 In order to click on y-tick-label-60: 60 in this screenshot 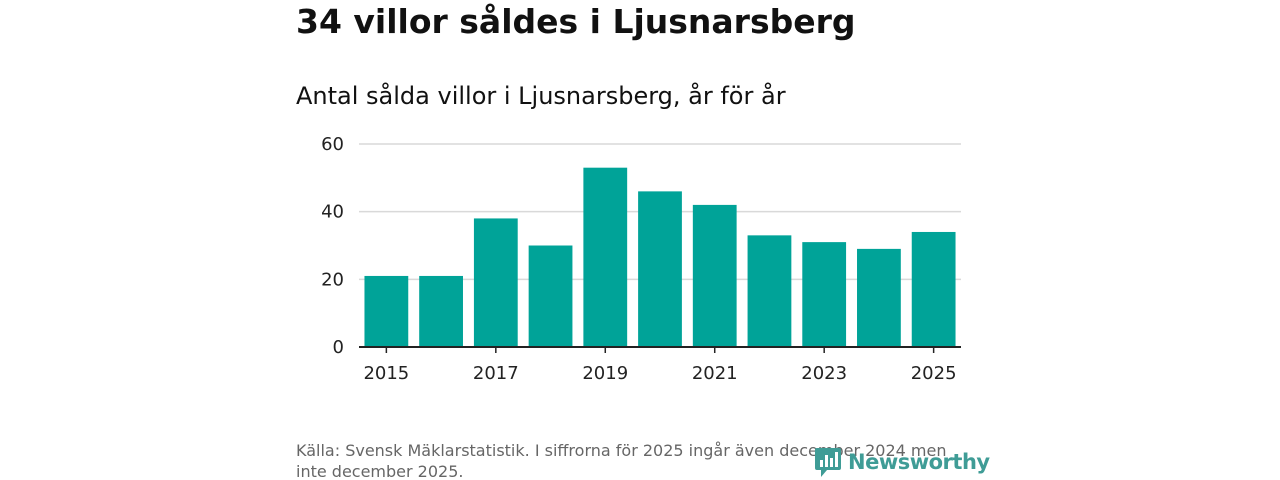, I will do `click(332, 144)`.